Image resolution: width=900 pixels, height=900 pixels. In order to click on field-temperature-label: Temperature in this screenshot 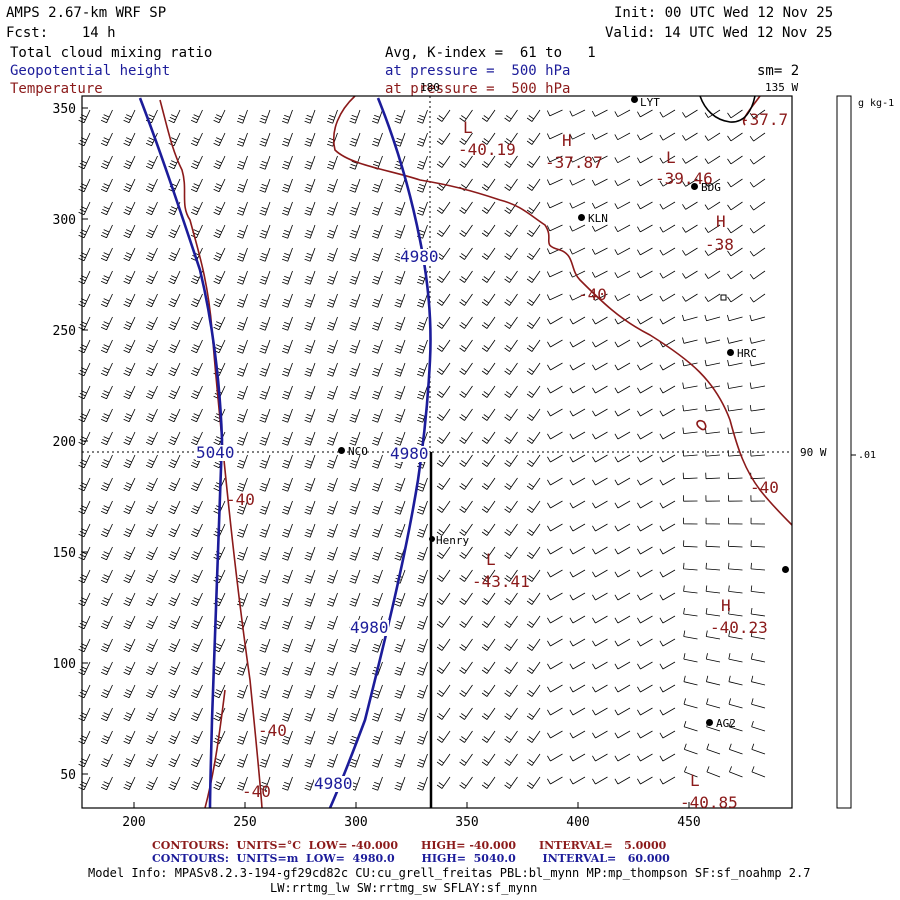, I will do `click(56, 89)`.